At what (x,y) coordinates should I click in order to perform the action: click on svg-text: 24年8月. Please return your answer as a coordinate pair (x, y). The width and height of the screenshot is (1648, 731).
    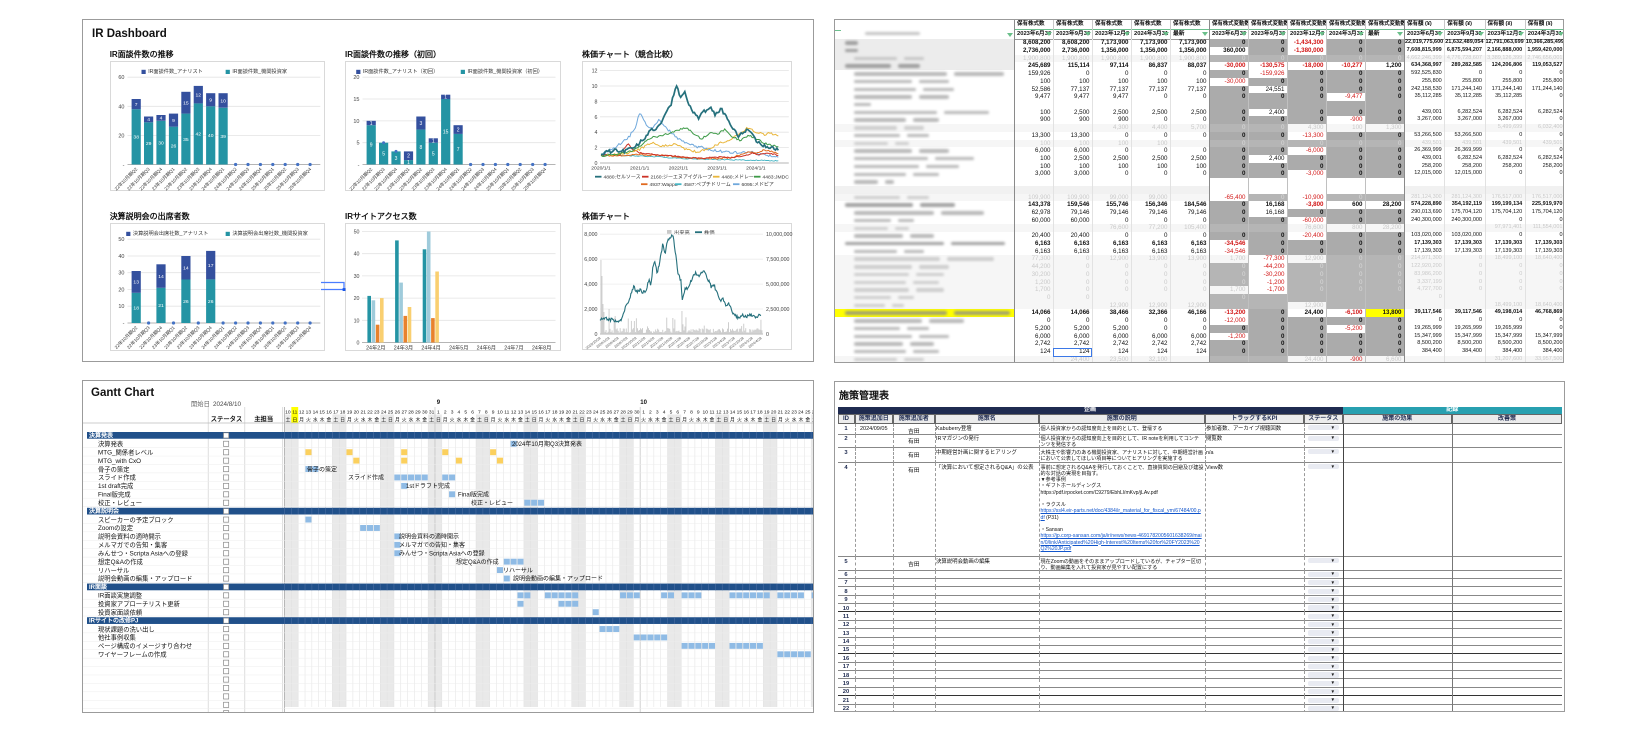
    Looking at the image, I should click on (541, 348).